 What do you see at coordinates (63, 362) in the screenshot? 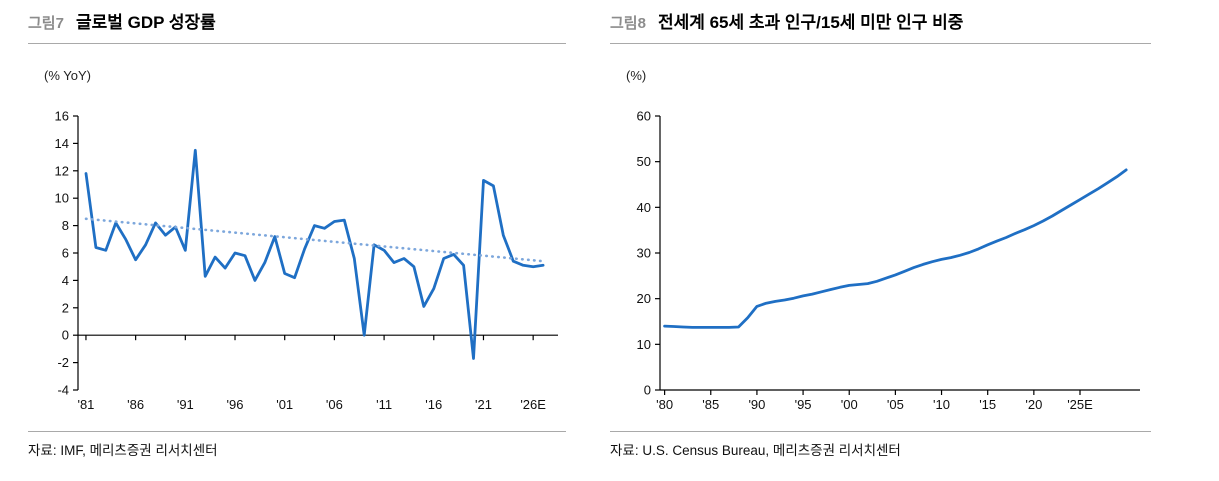
I see `y-tick-label: -2` at bounding box center [63, 362].